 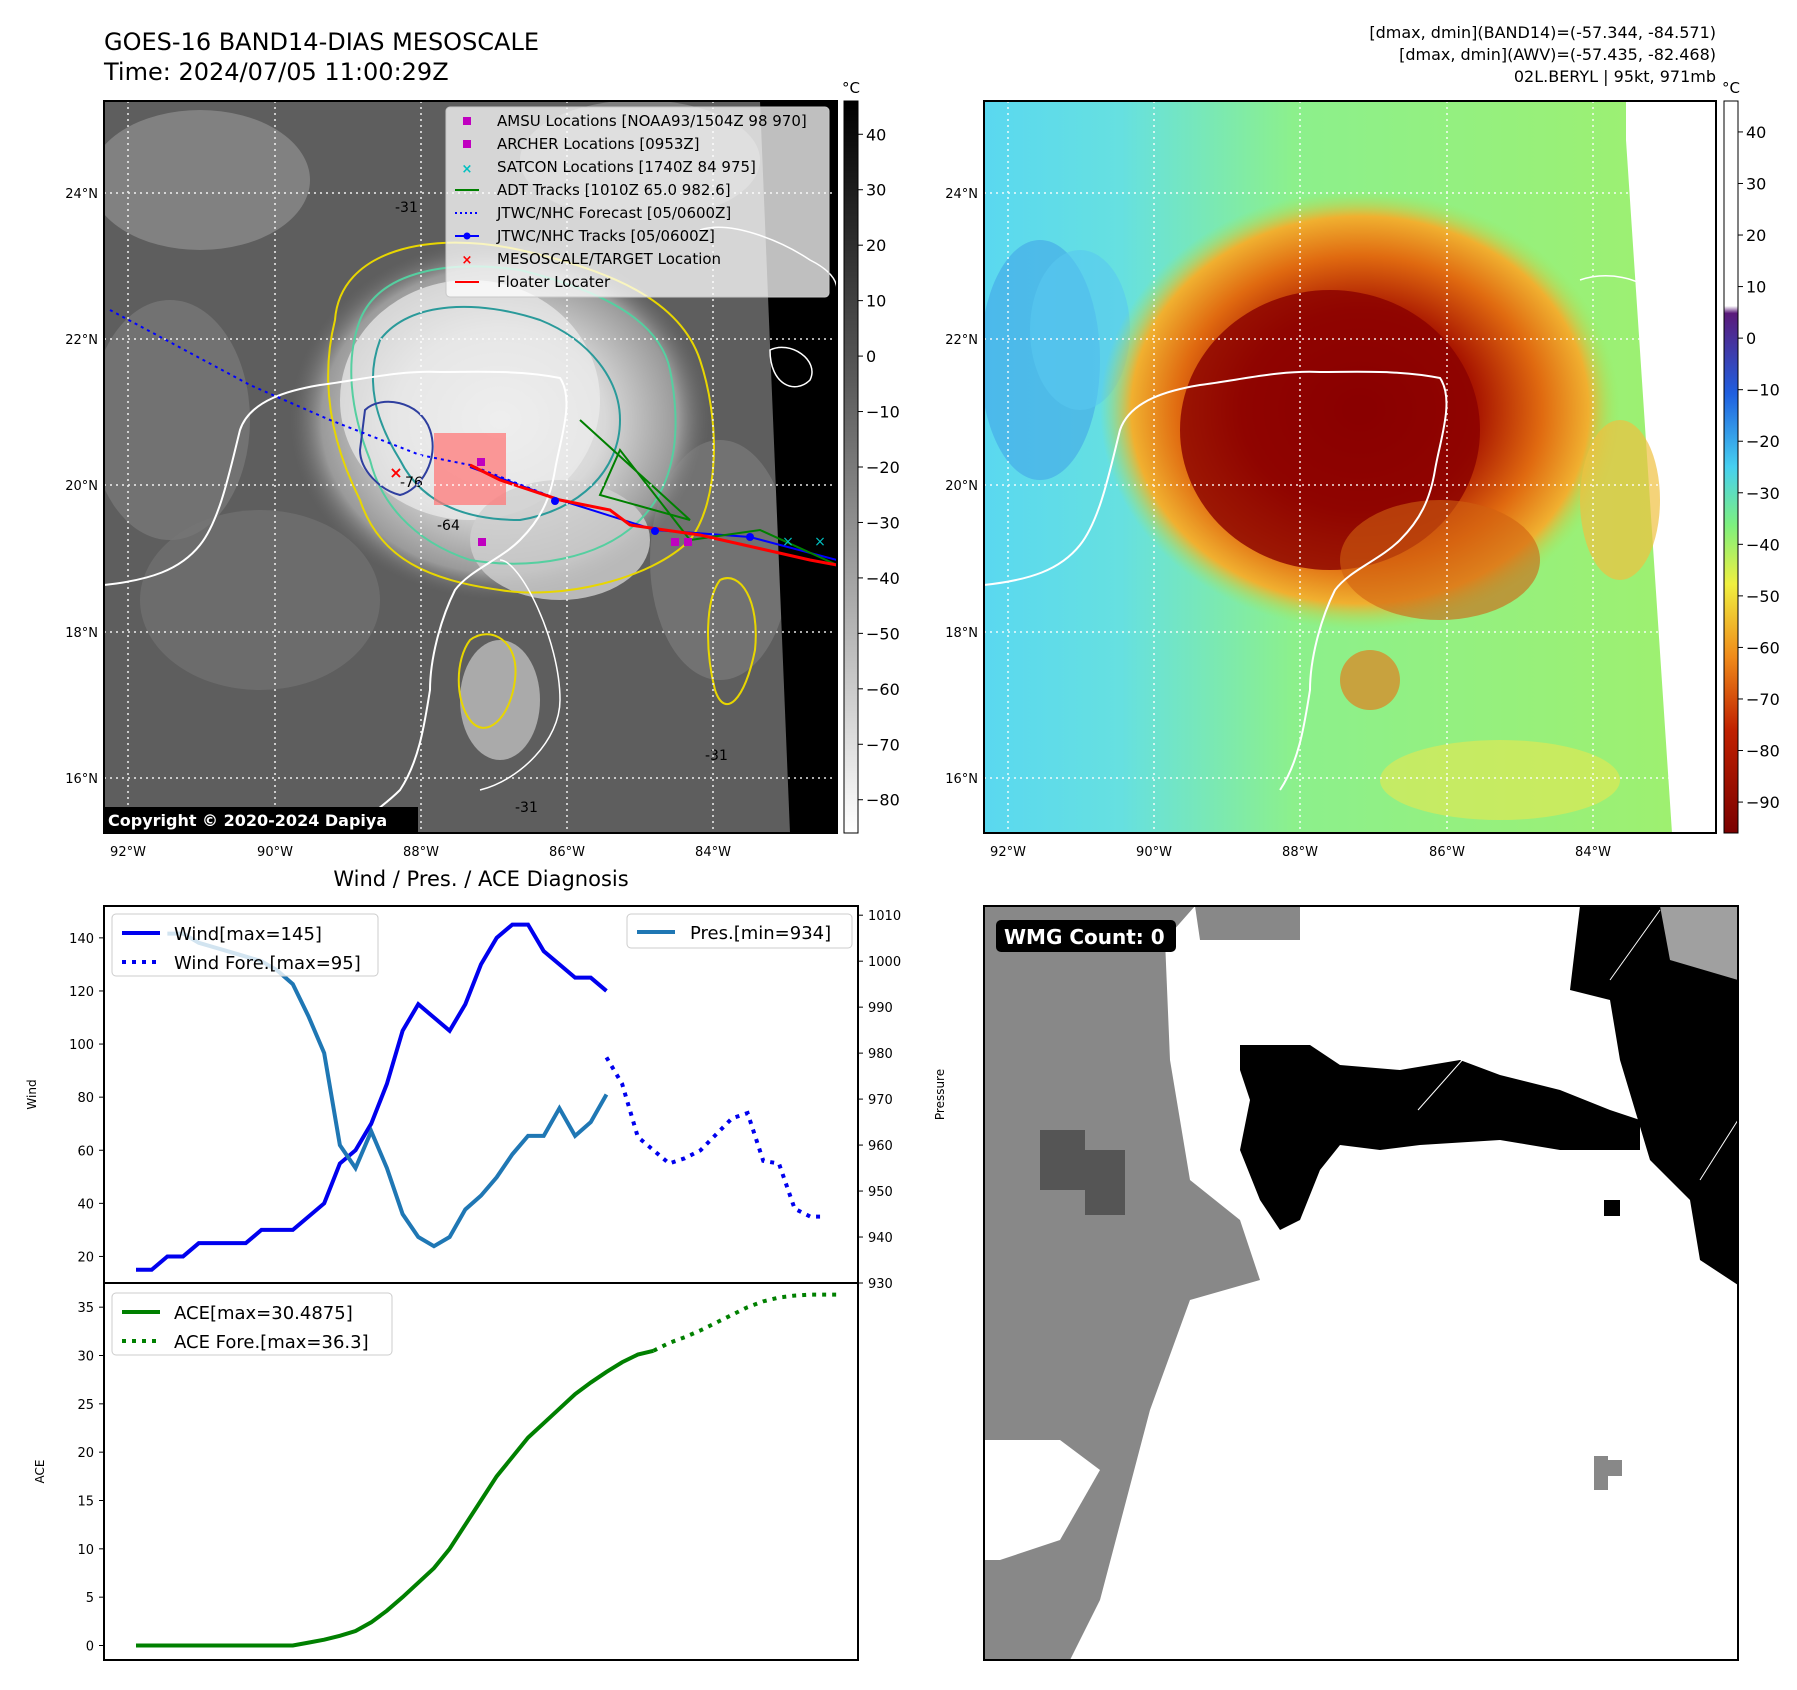 I want to click on lat-label: 18°N, so click(x=961, y=633).